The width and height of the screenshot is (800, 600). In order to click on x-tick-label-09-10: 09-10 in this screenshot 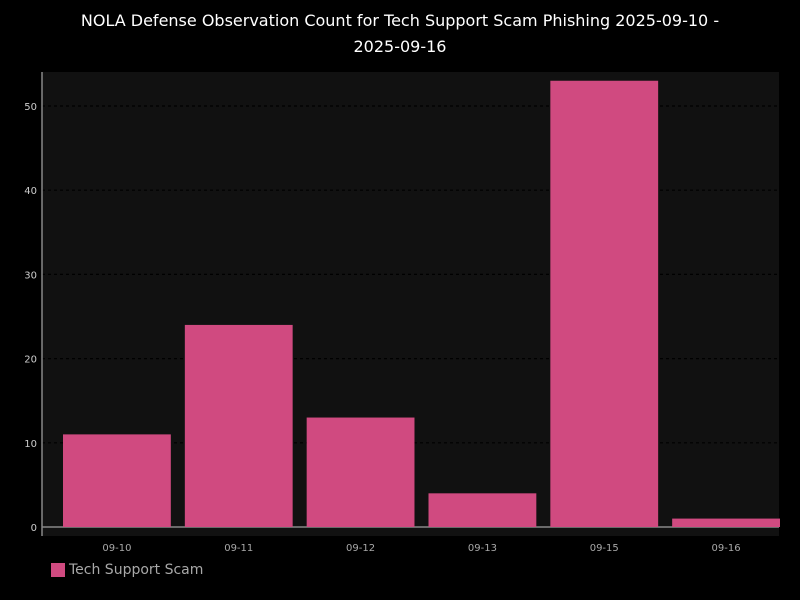, I will do `click(116, 548)`.